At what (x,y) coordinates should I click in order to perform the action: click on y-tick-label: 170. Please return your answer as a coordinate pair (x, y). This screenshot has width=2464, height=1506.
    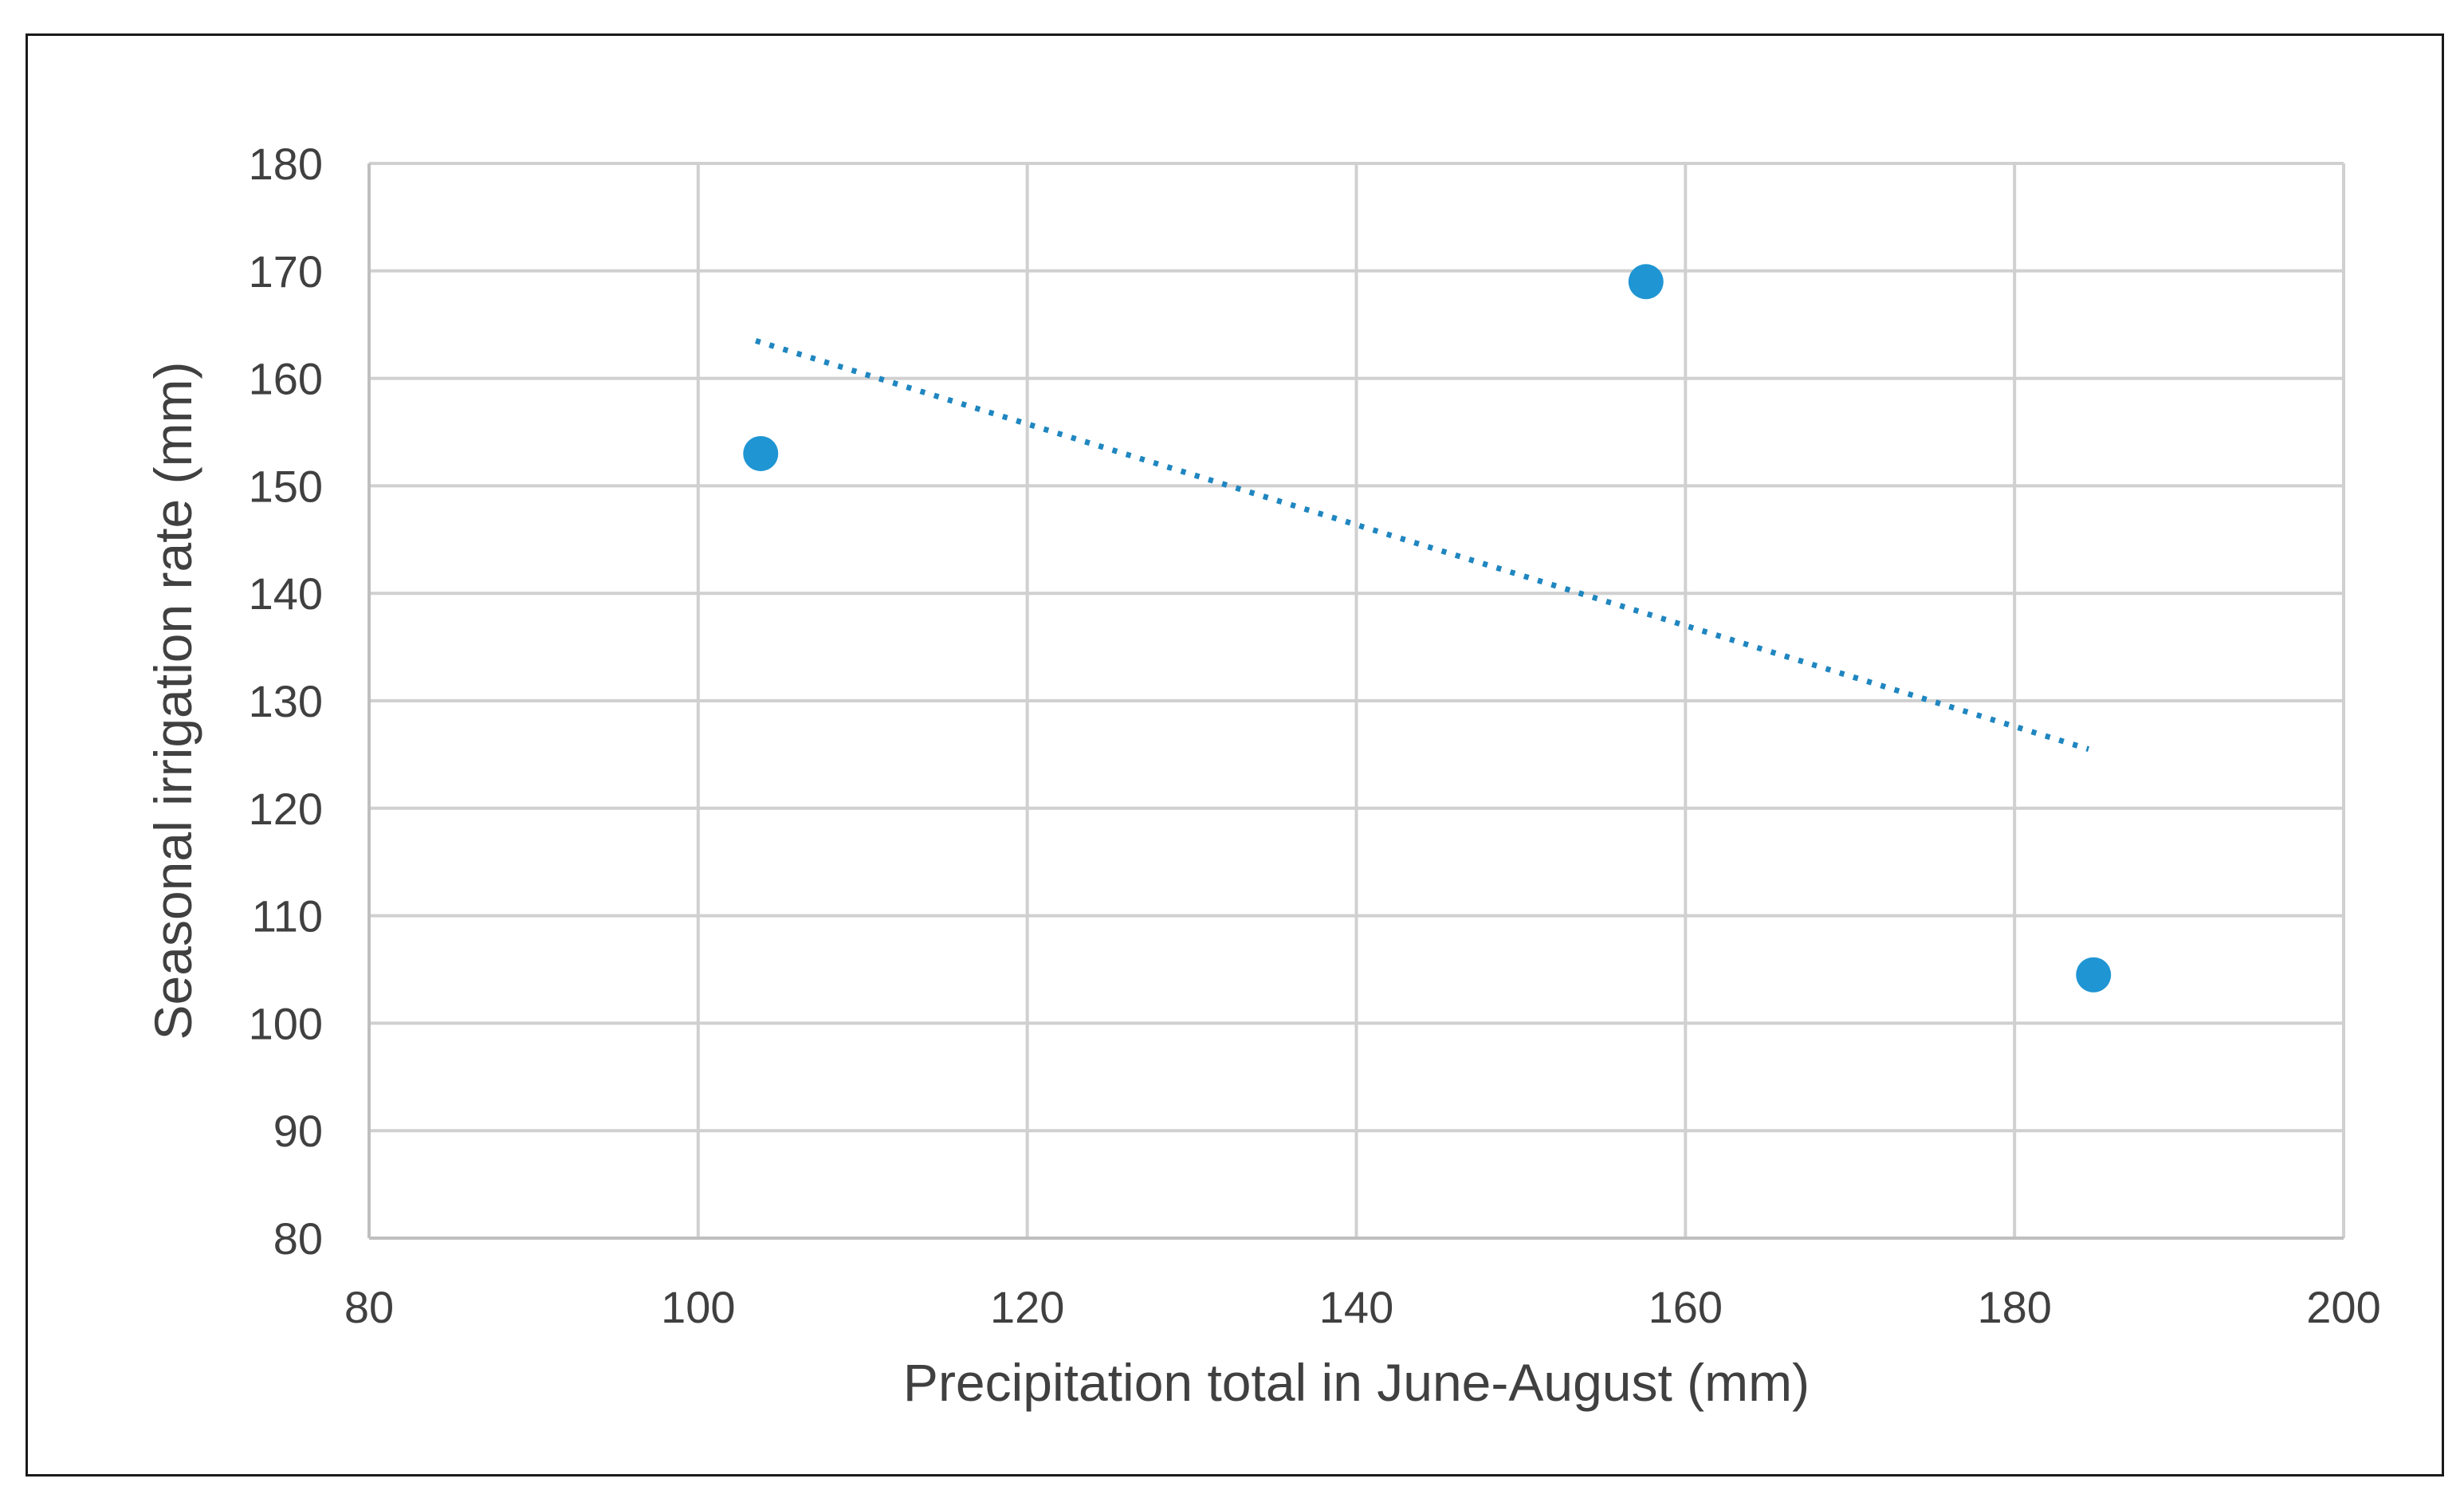
    Looking at the image, I should click on (286, 271).